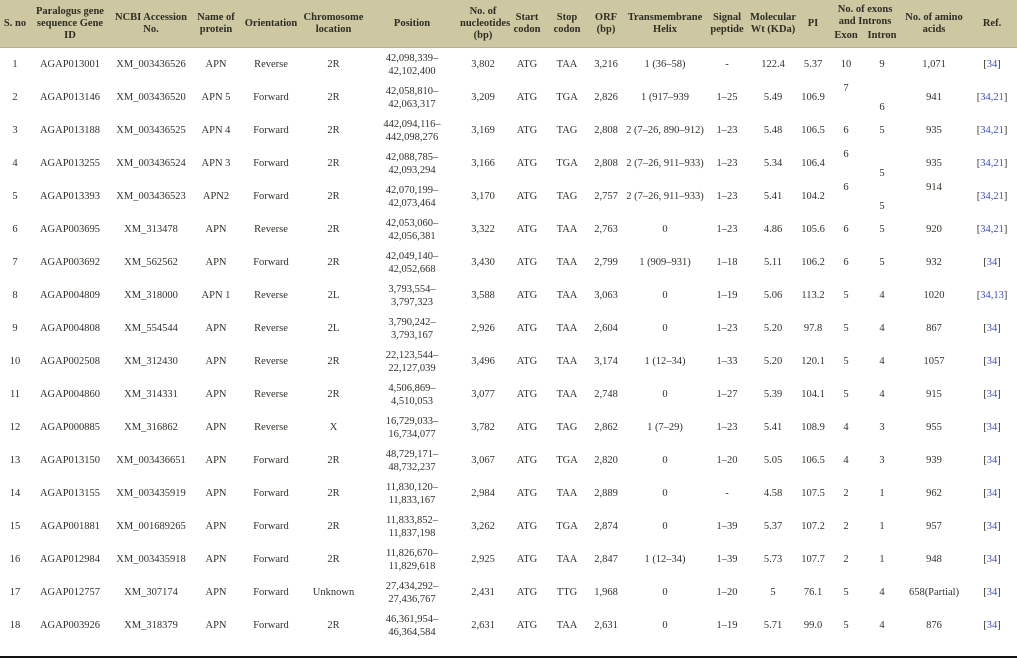  I want to click on col-header-orientation: Orientation, so click(271, 24).